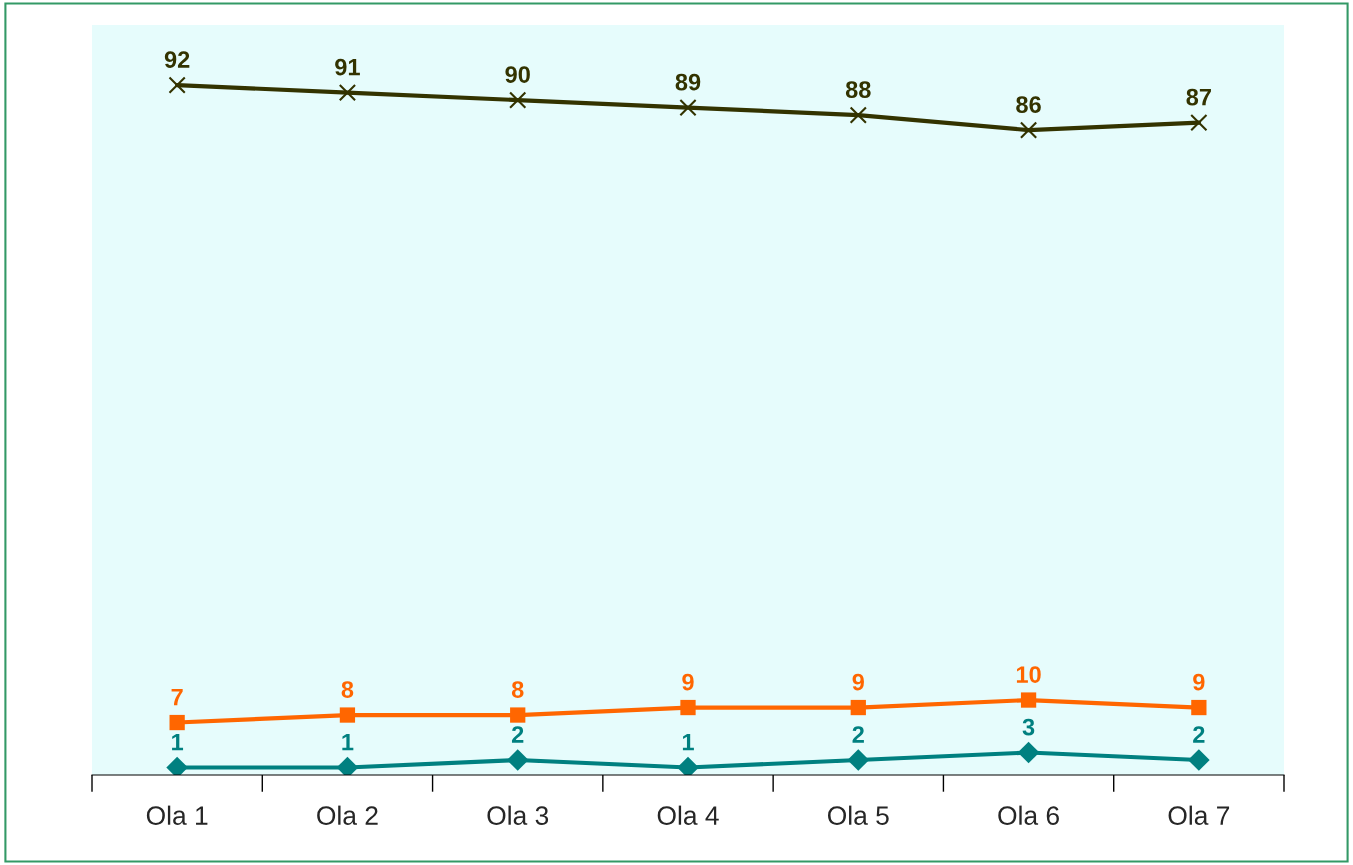 This screenshot has width=1353, height=865. I want to click on x-tick-label: Ola 5, so click(858, 815).